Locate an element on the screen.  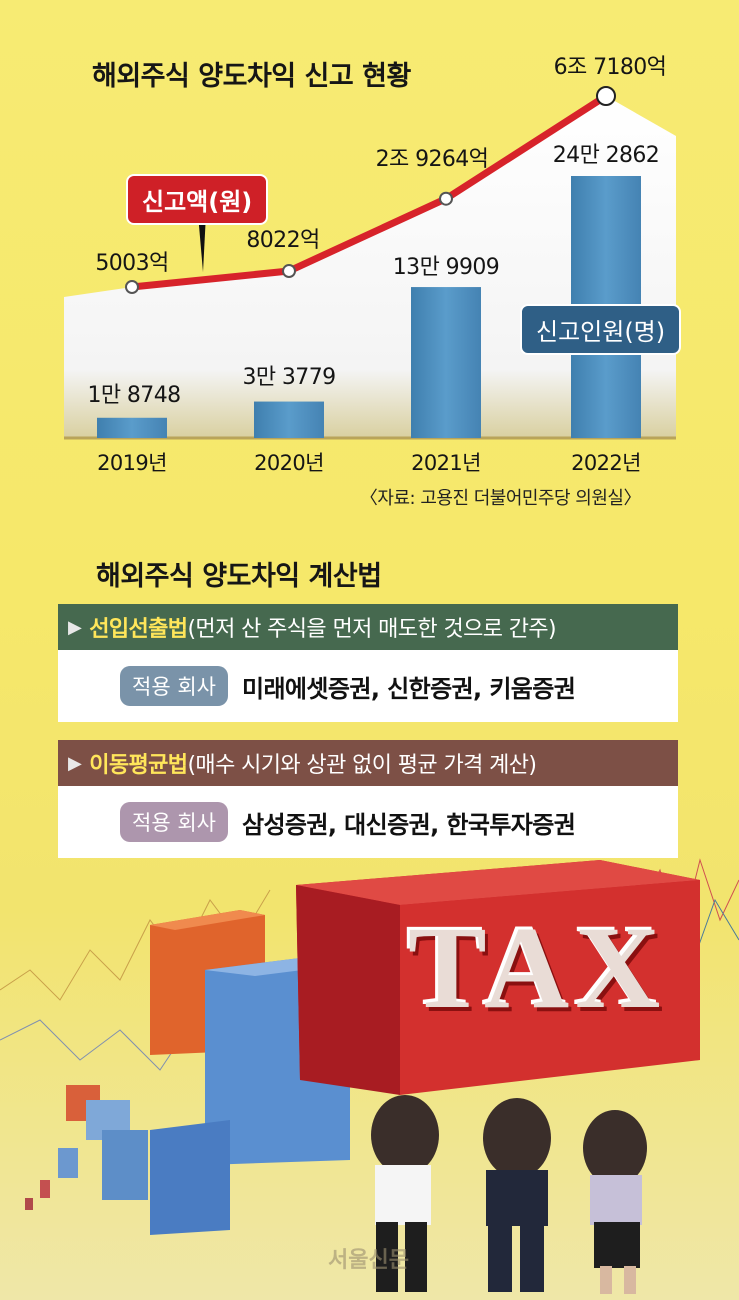
legend-bar-series: 신고인원(명) is located at coordinates (601, 329).